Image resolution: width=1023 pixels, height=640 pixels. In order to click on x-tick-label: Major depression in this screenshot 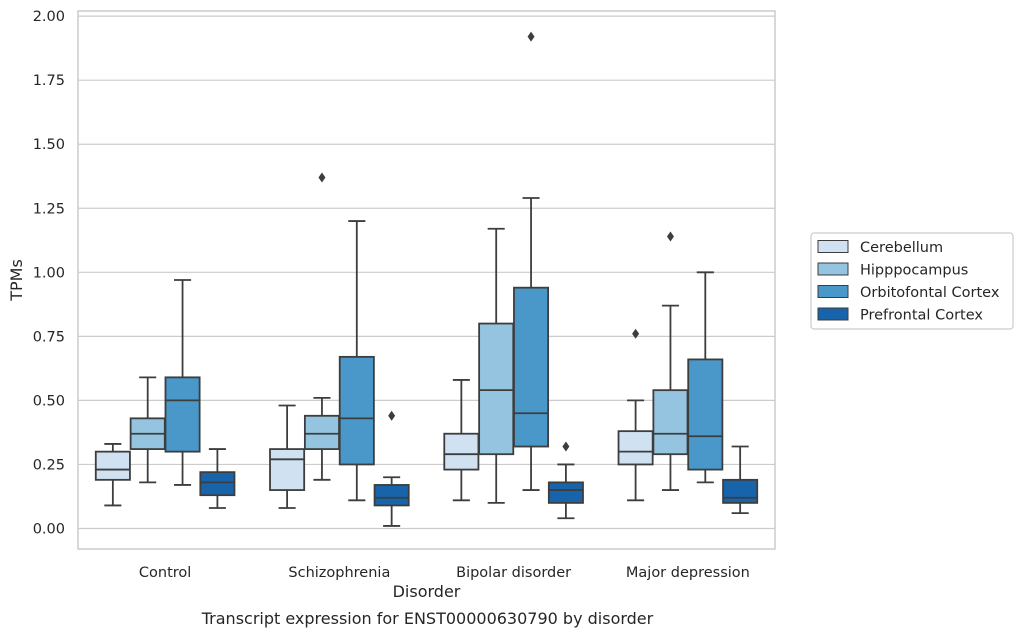, I will do `click(688, 573)`.